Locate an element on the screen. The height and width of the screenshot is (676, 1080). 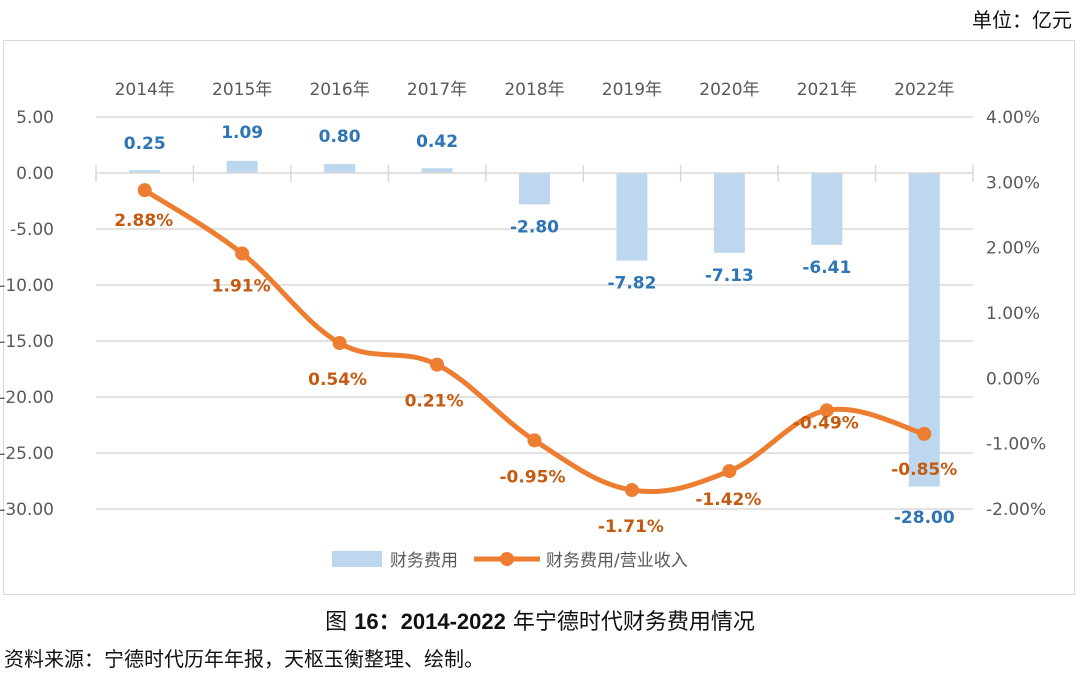
ratio-value-label: -1.71% is located at coordinates (631, 527).